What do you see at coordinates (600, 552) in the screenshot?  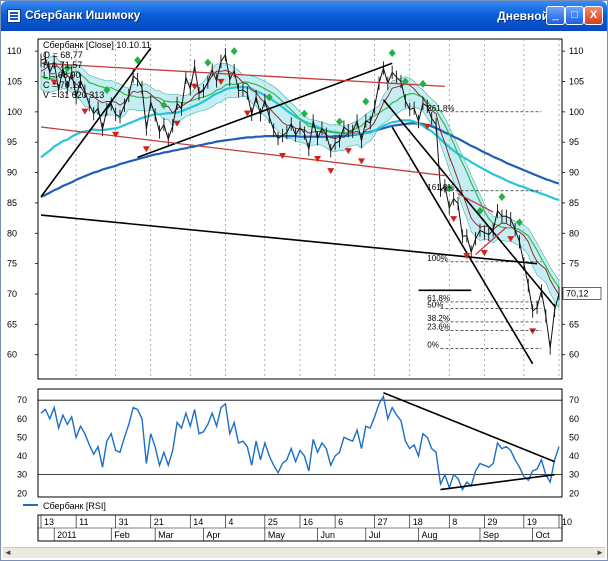 I see `scroll-right-arrow-icon: ►` at bounding box center [600, 552].